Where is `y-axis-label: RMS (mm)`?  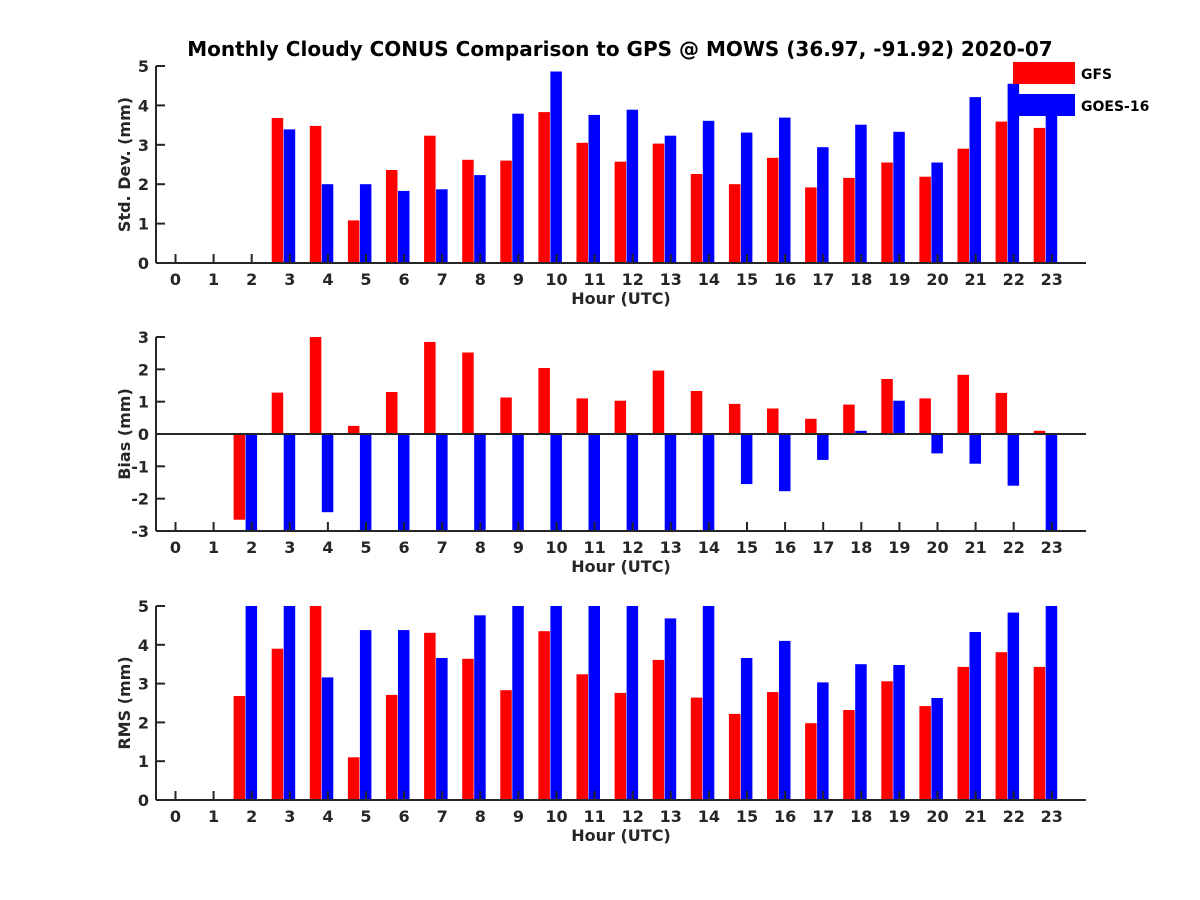 y-axis-label: RMS (mm) is located at coordinates (124, 702).